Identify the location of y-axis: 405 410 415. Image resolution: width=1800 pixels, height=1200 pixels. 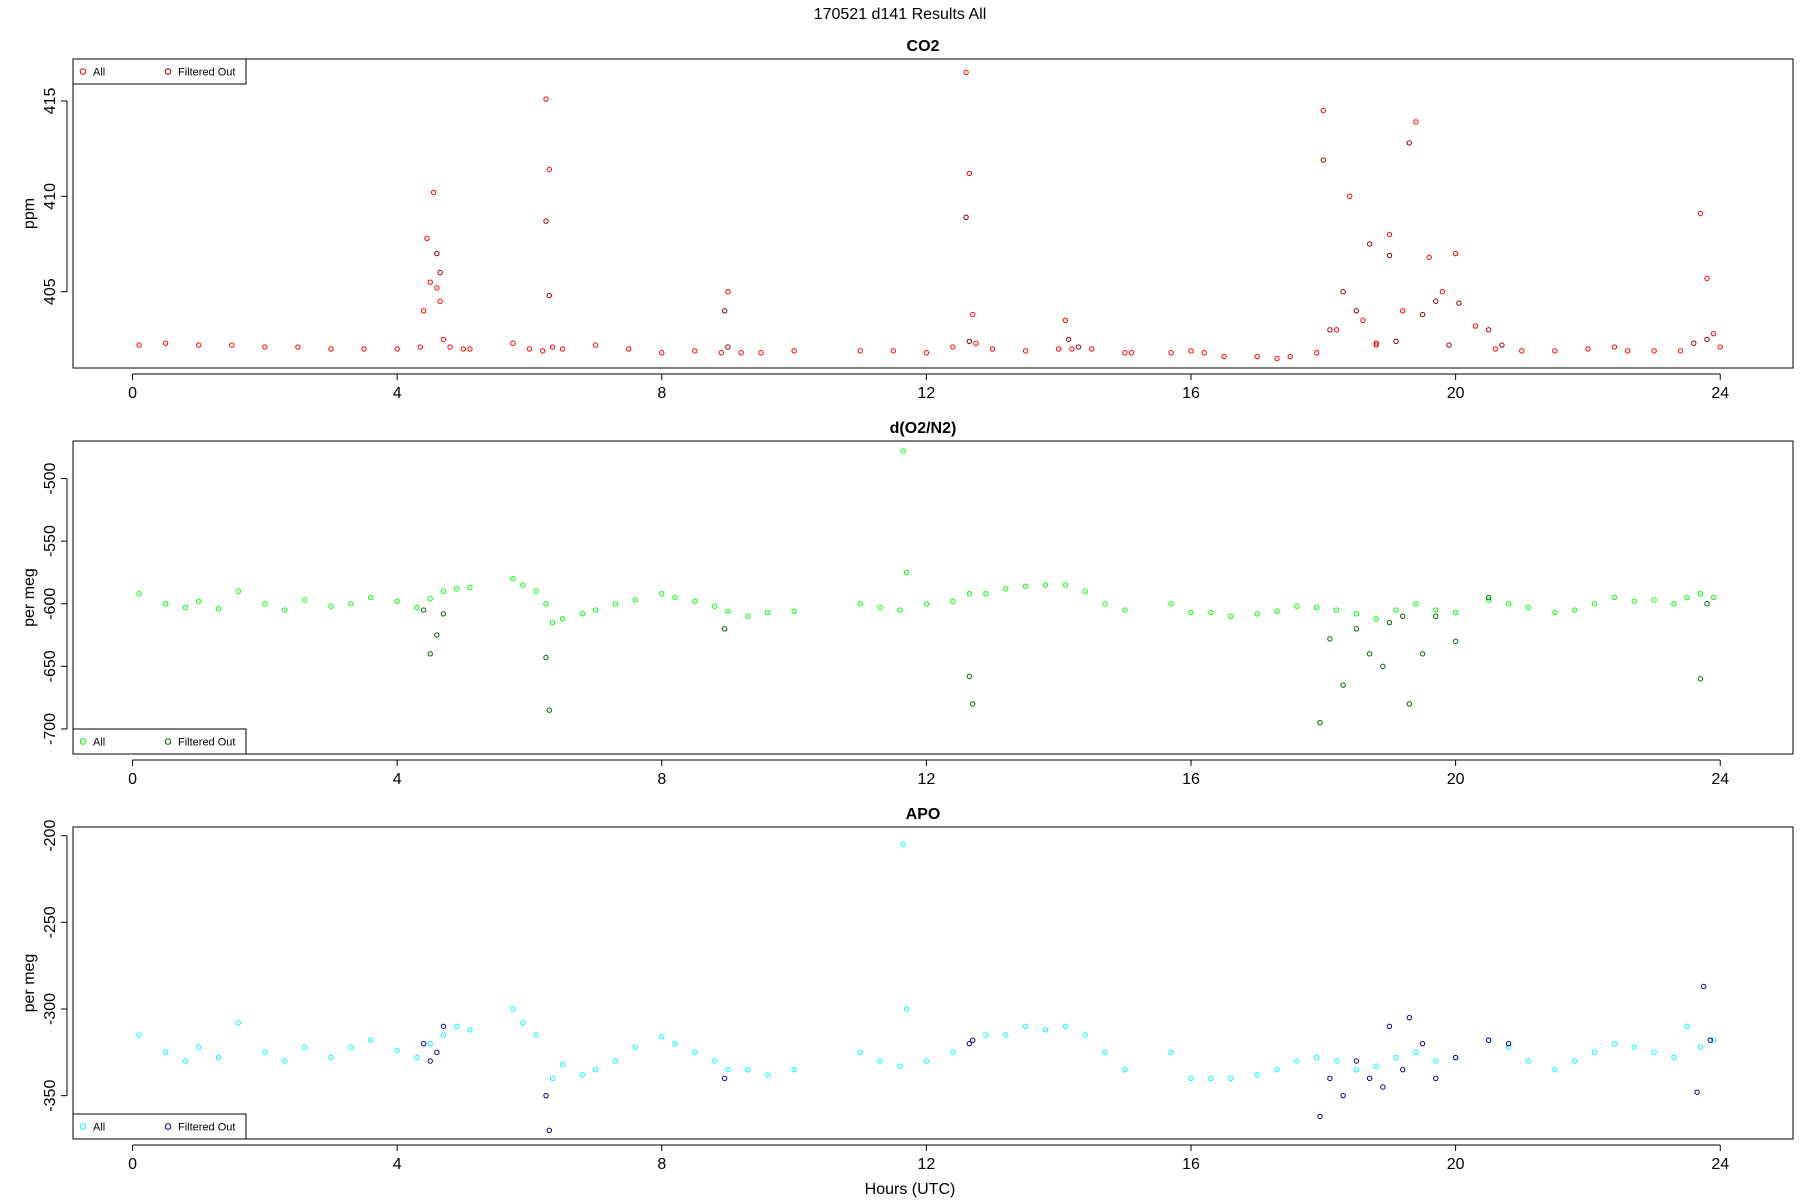
(55, 196).